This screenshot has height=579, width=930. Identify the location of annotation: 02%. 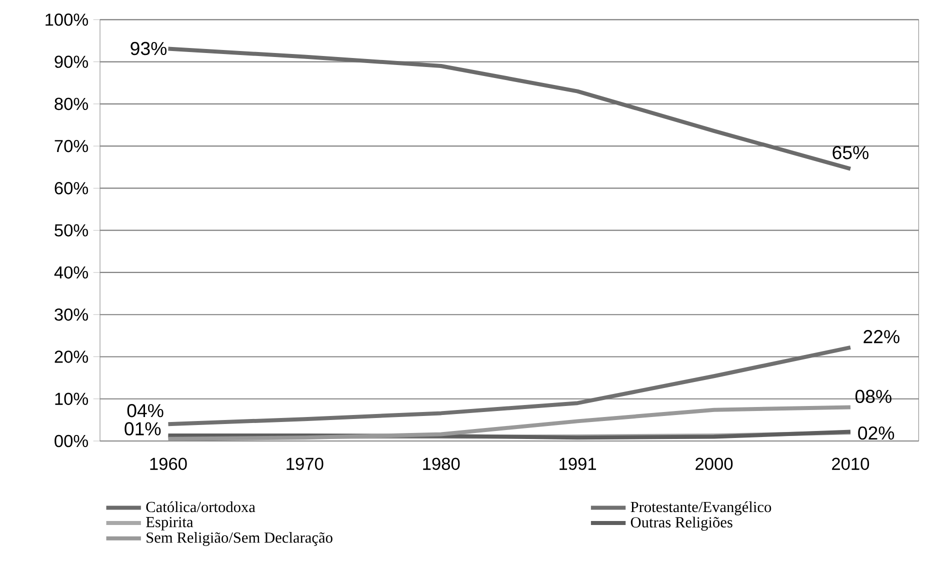
(876, 433).